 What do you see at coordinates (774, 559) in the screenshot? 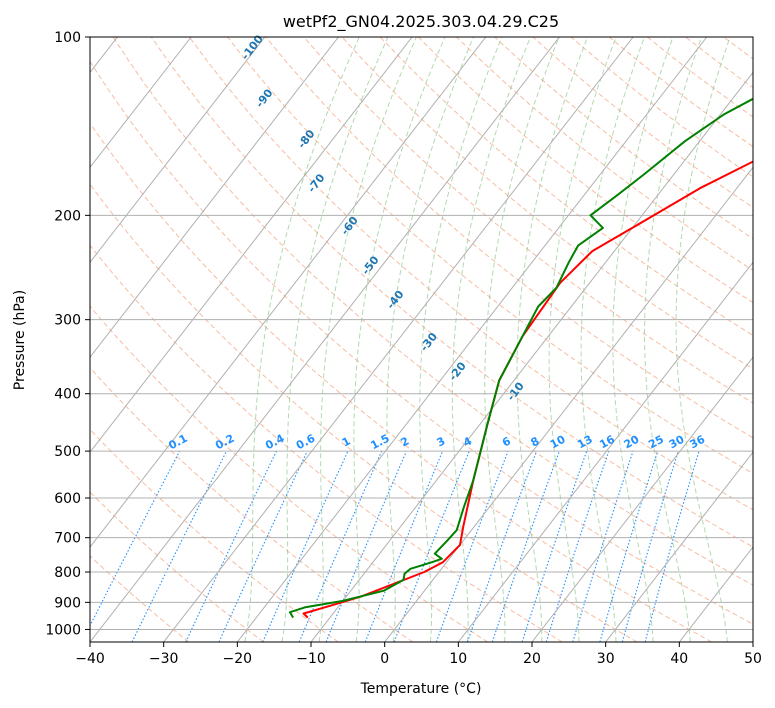
I see `moist-adiabat-label: 30` at bounding box center [774, 559].